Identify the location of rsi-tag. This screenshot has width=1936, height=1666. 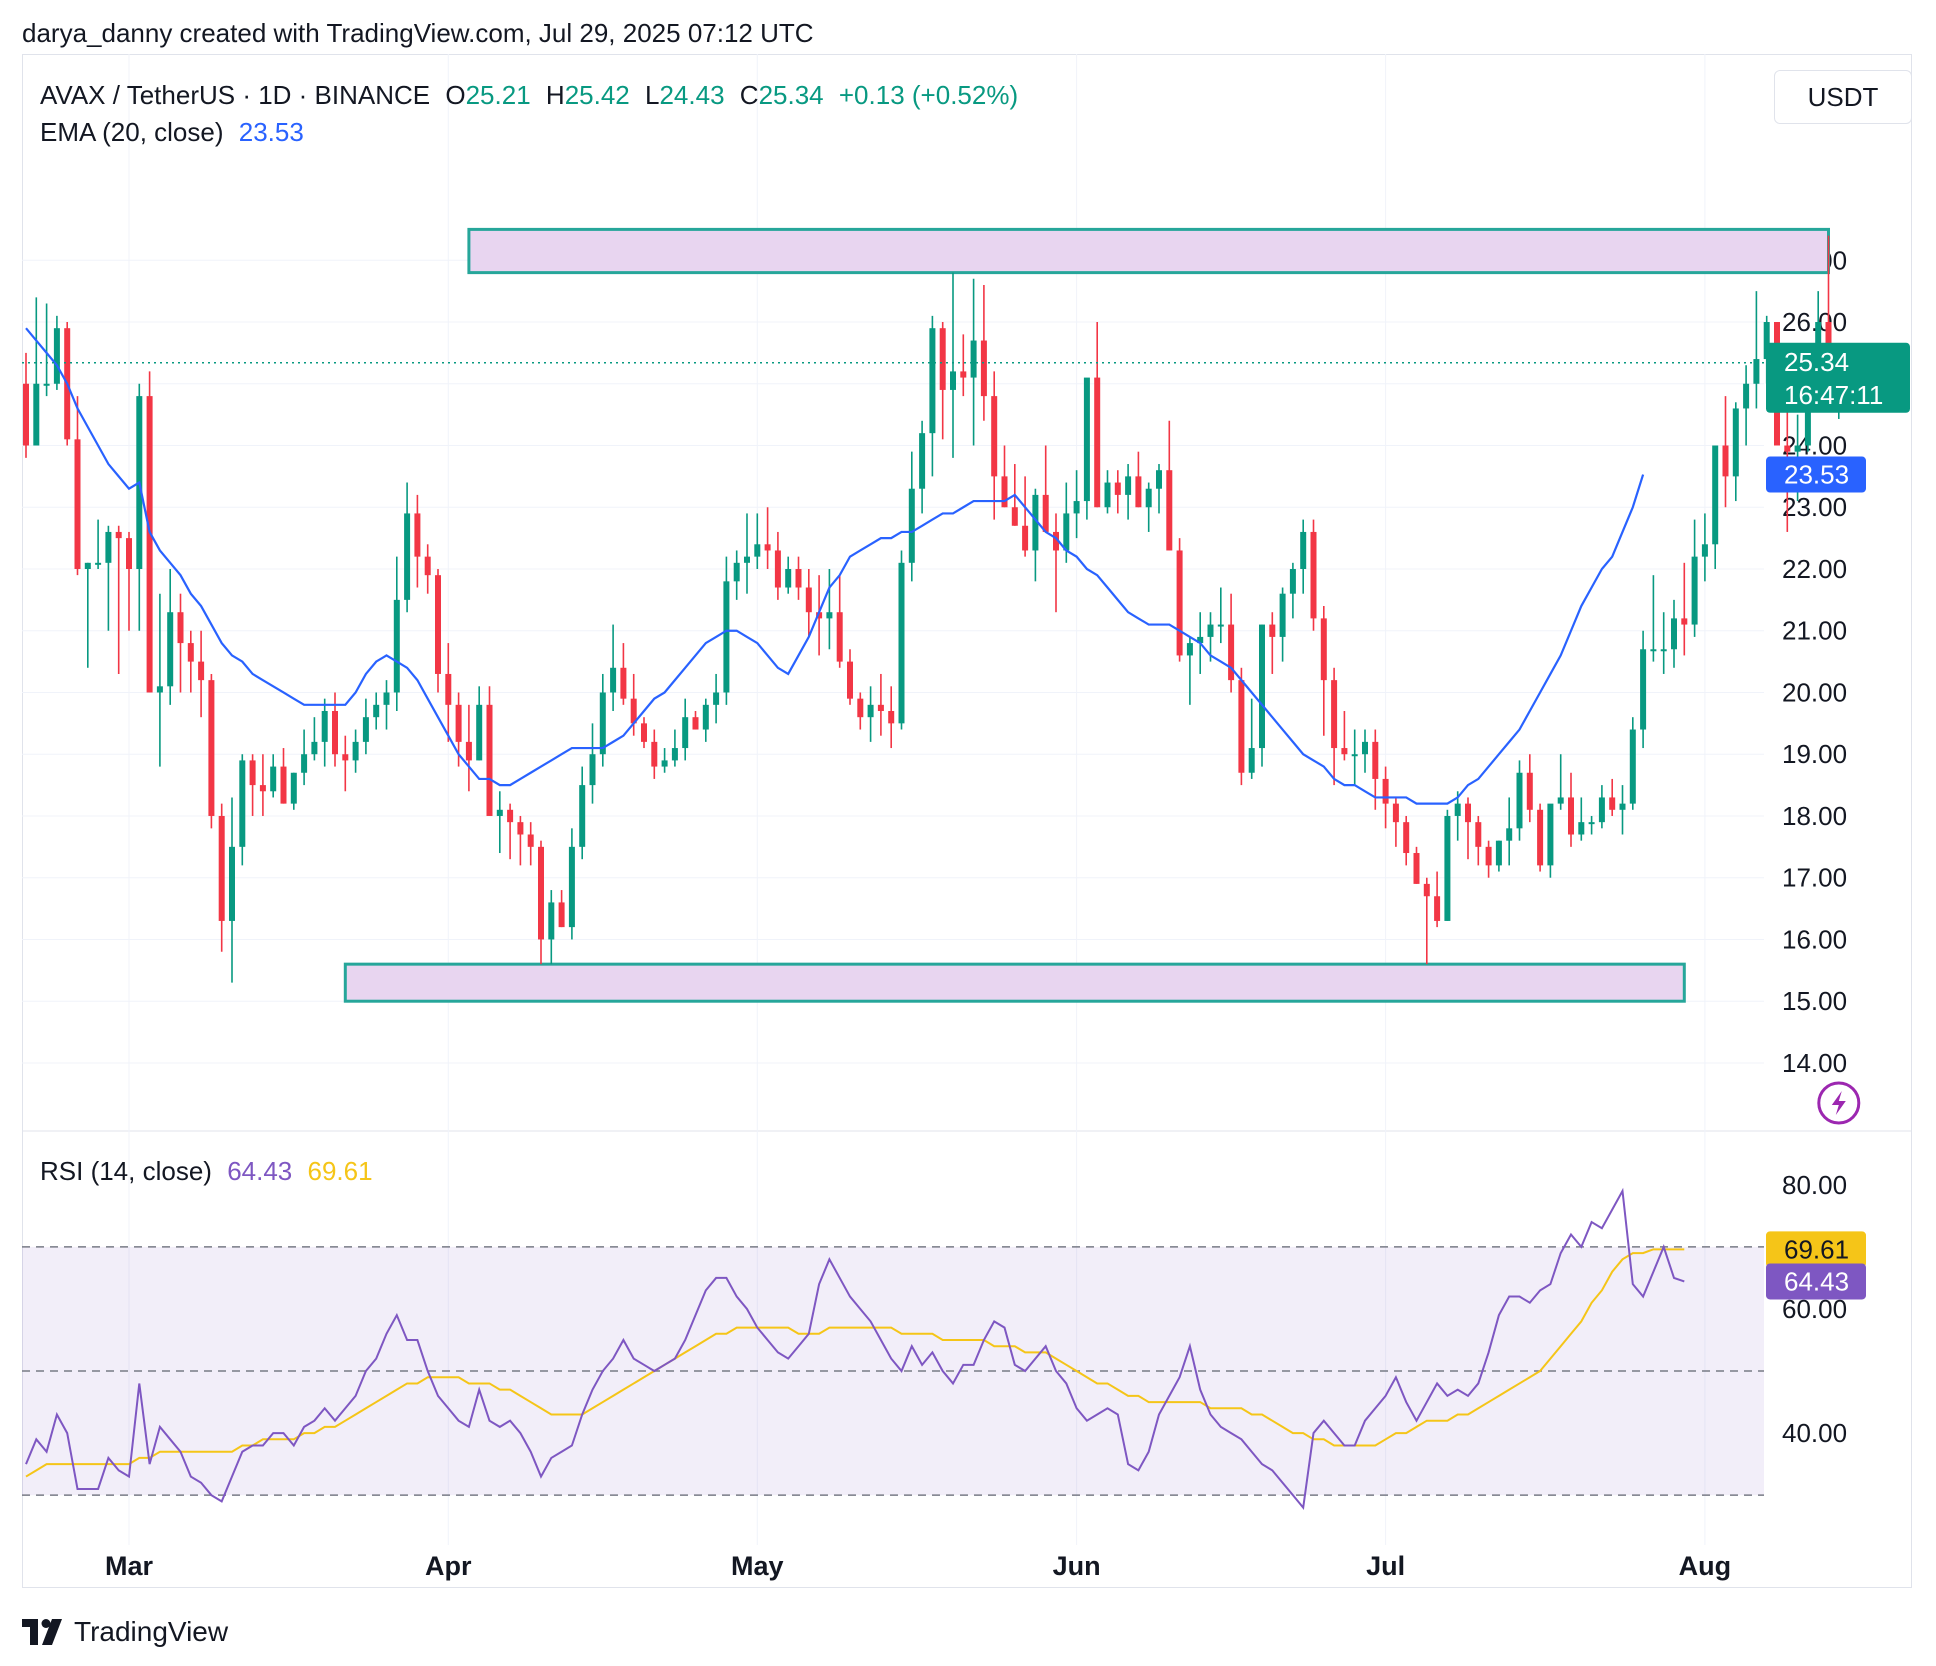
(1816, 1281).